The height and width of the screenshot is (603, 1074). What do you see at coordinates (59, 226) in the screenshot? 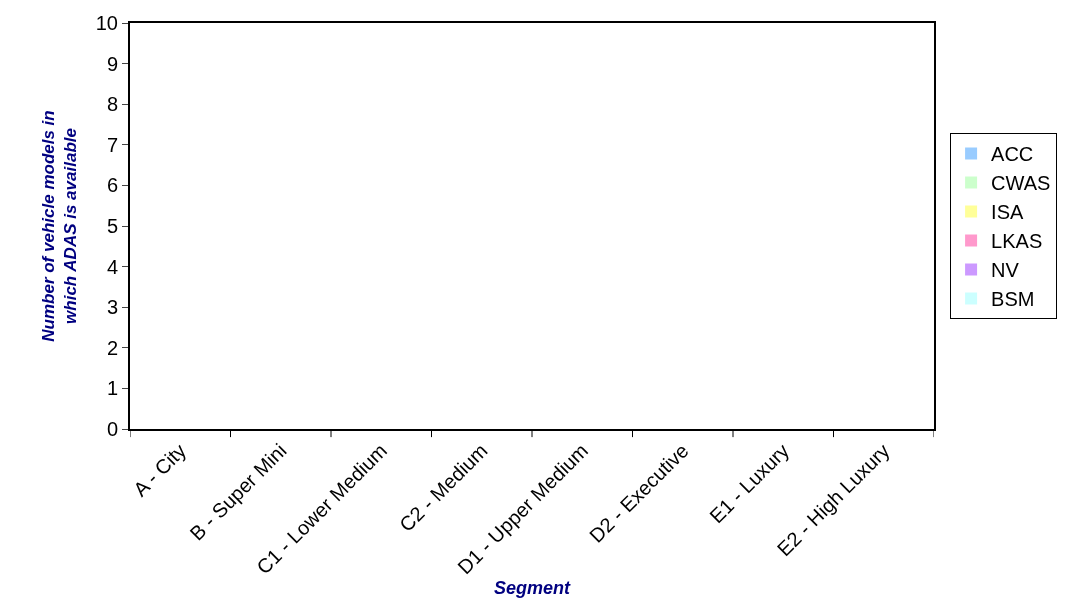
I see `y-axis-title: Number of vehicle models in which ADAS is available` at bounding box center [59, 226].